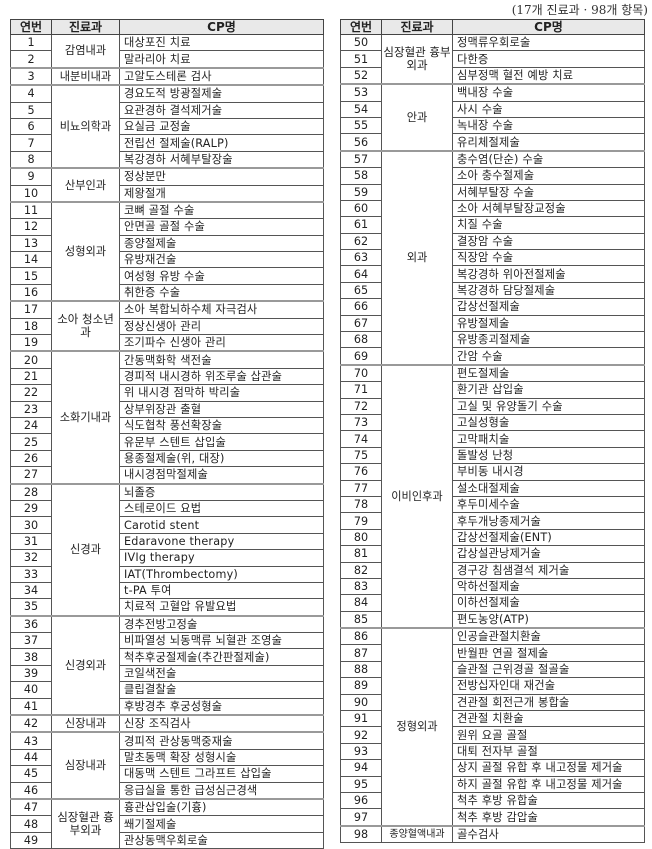 The image size is (652, 849). What do you see at coordinates (31, 260) in the screenshot?
I see `row-number: 14` at bounding box center [31, 260].